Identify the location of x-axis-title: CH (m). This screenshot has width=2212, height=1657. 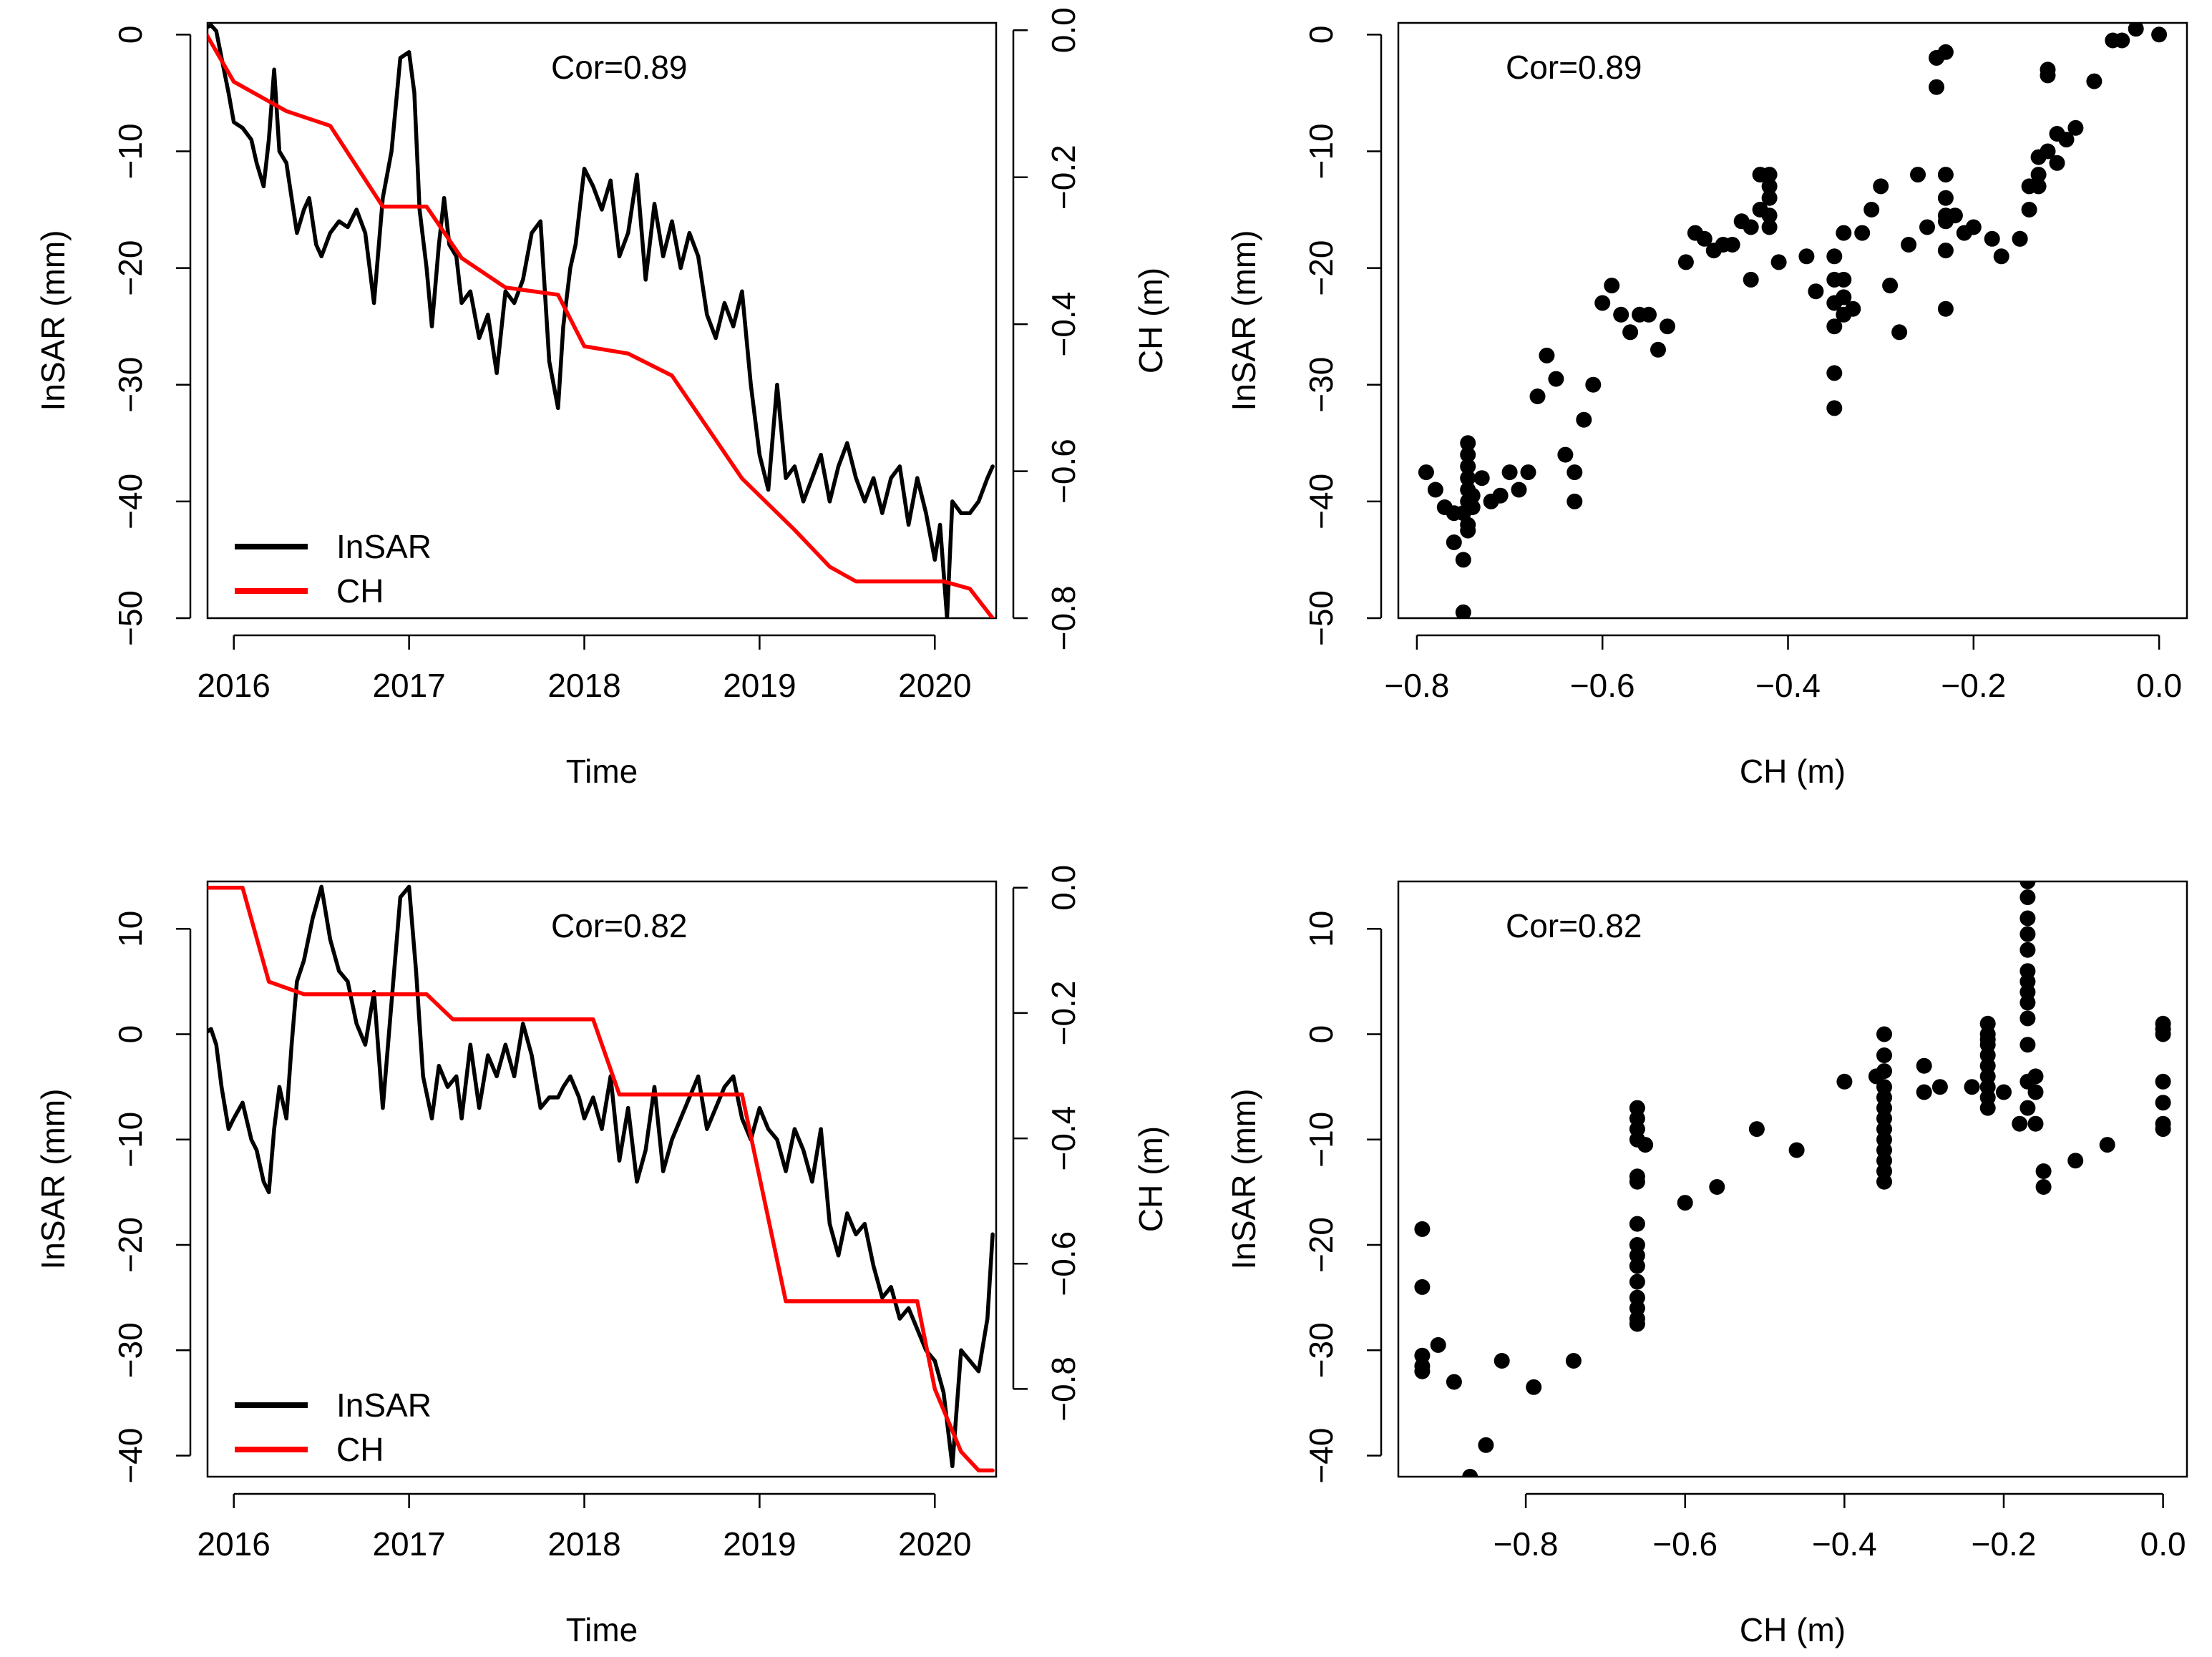
(1793, 1629).